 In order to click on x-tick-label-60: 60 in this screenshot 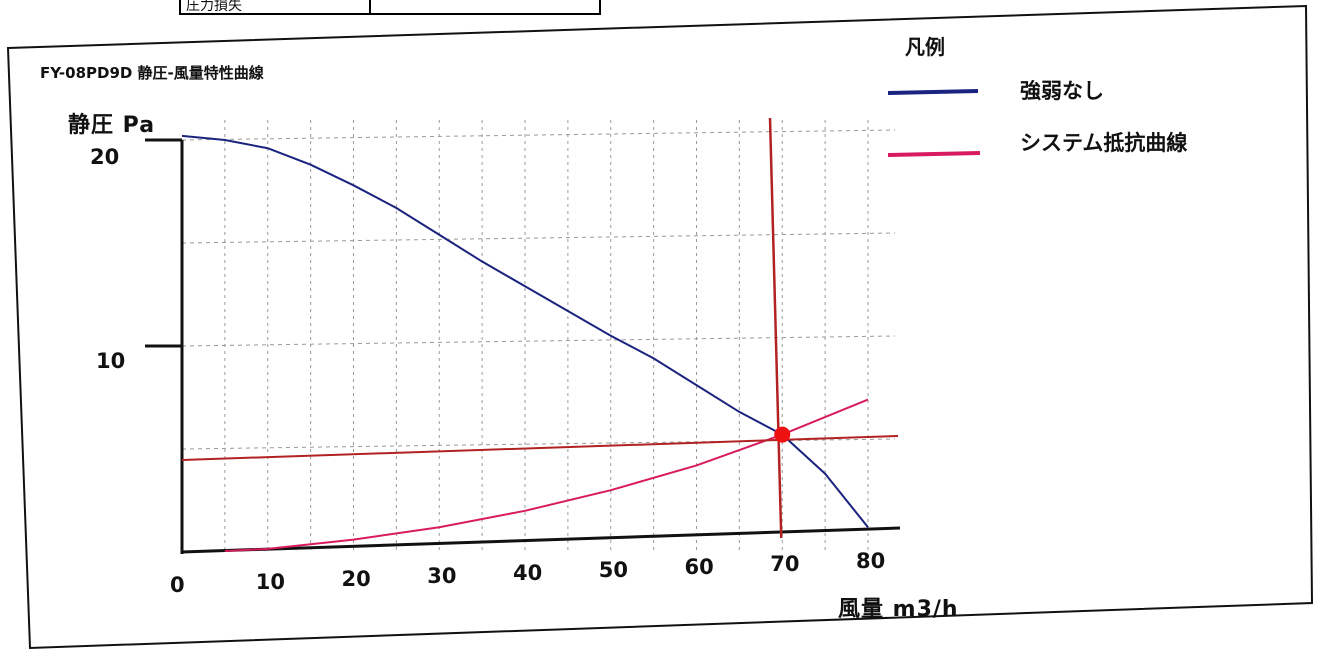, I will do `click(699, 567)`.